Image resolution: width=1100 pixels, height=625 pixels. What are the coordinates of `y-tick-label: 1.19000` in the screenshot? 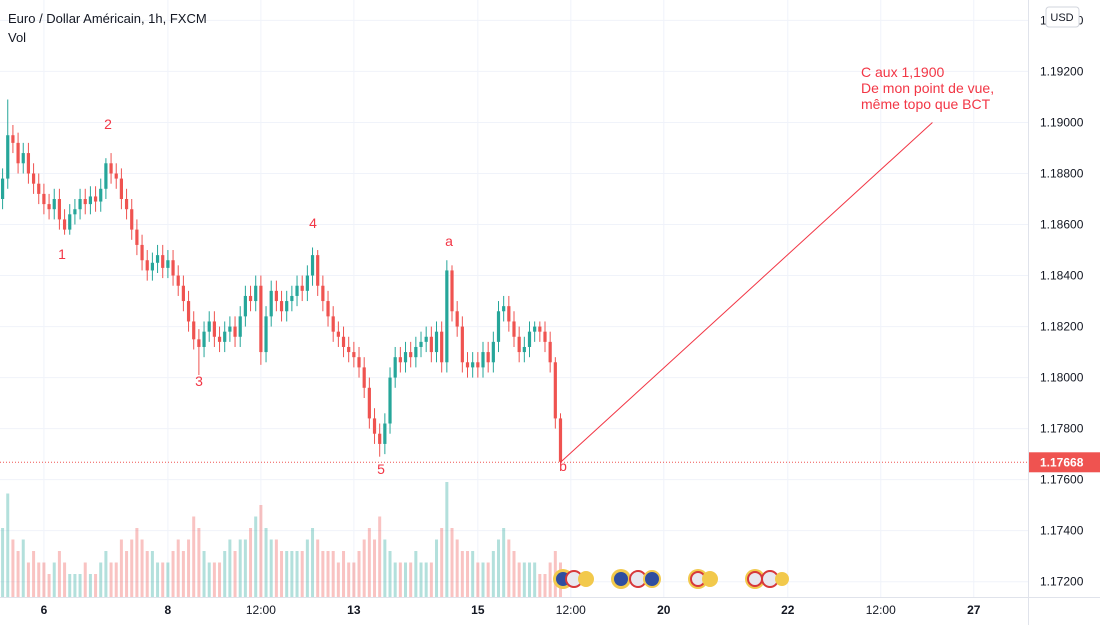 It's located at (1062, 122).